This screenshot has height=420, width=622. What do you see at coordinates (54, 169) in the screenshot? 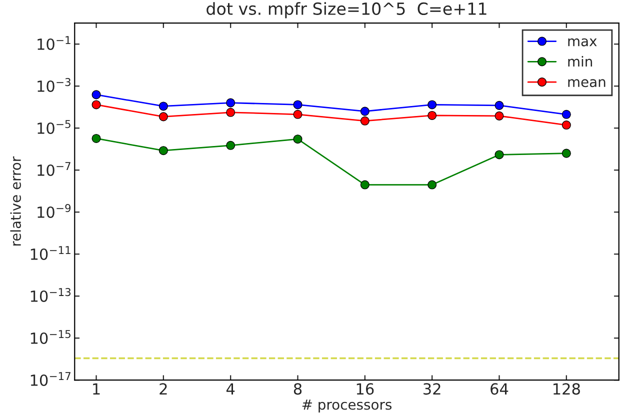
I see `y-tick-label: 10$^{−7}$` at bounding box center [54, 169].